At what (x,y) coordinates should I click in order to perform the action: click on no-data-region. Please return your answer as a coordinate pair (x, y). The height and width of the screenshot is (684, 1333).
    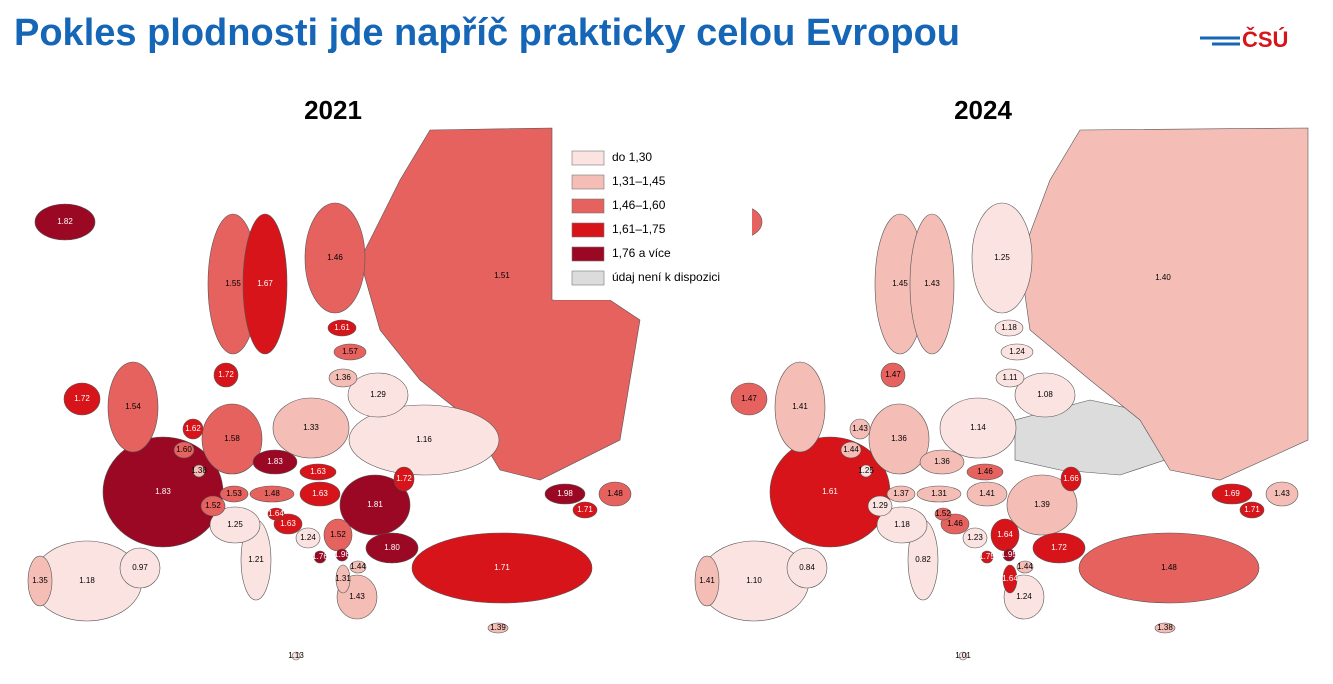
    Looking at the image, I should click on (1090, 437).